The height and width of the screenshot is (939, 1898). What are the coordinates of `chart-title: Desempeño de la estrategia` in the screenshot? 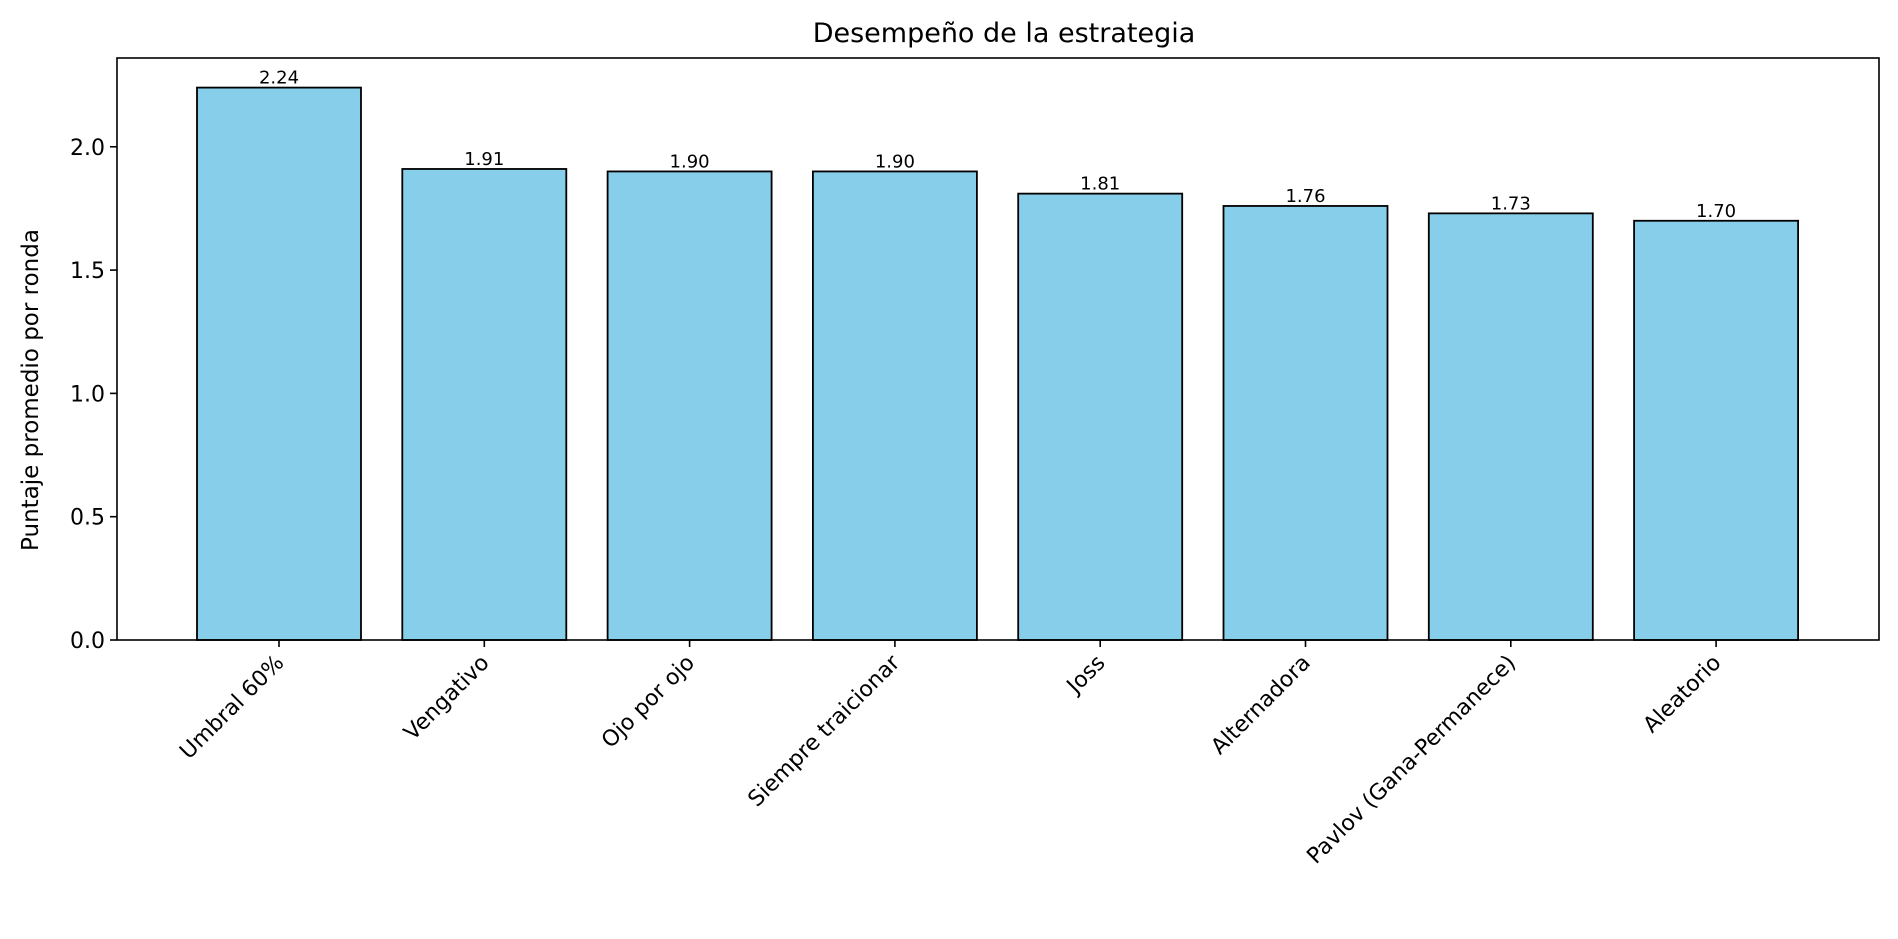 It's located at (1004, 33).